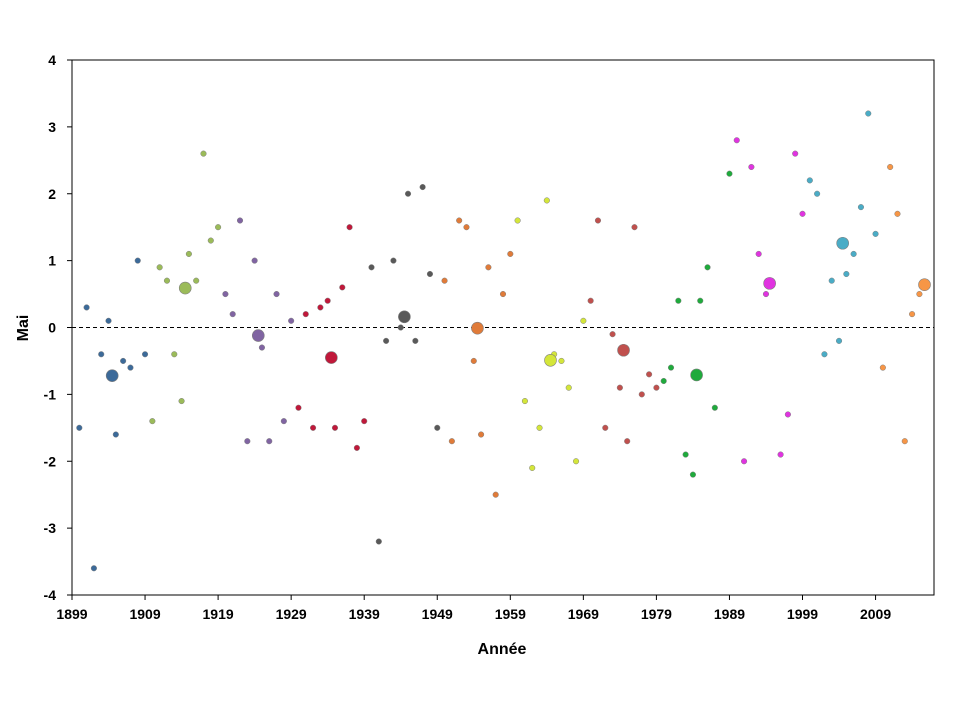 The width and height of the screenshot is (960, 720). Describe the element at coordinates (52, 60) in the screenshot. I see `y-tick-label: 4` at that location.